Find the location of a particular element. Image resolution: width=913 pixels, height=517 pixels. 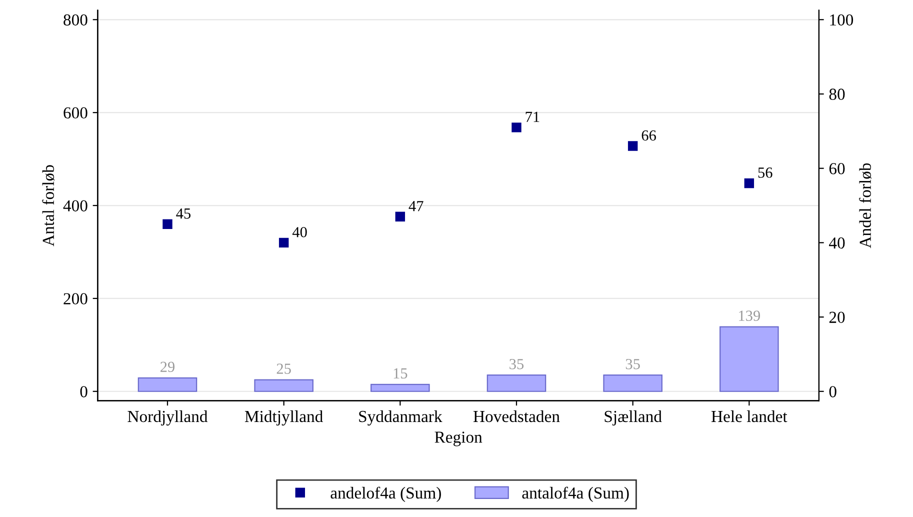

y-tick-label: 200 is located at coordinates (76, 298).